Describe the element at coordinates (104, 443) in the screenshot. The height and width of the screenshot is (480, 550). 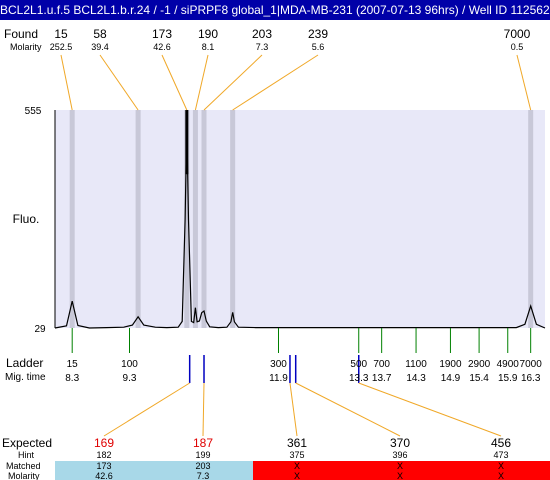
I see `expected-size: 169` at that location.